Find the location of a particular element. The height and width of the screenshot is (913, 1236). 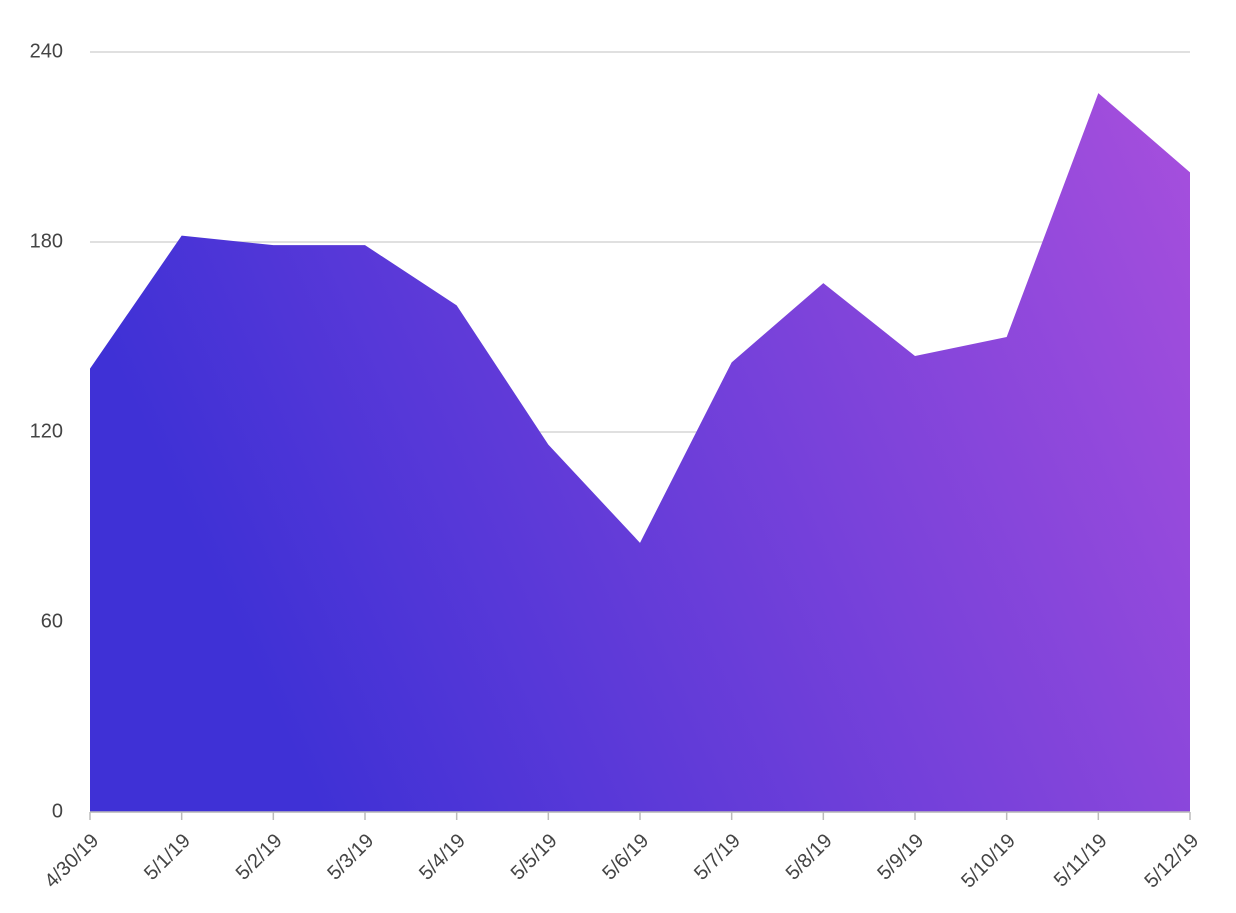

x-tick-label: 5/5/19 is located at coordinates (534, 857).